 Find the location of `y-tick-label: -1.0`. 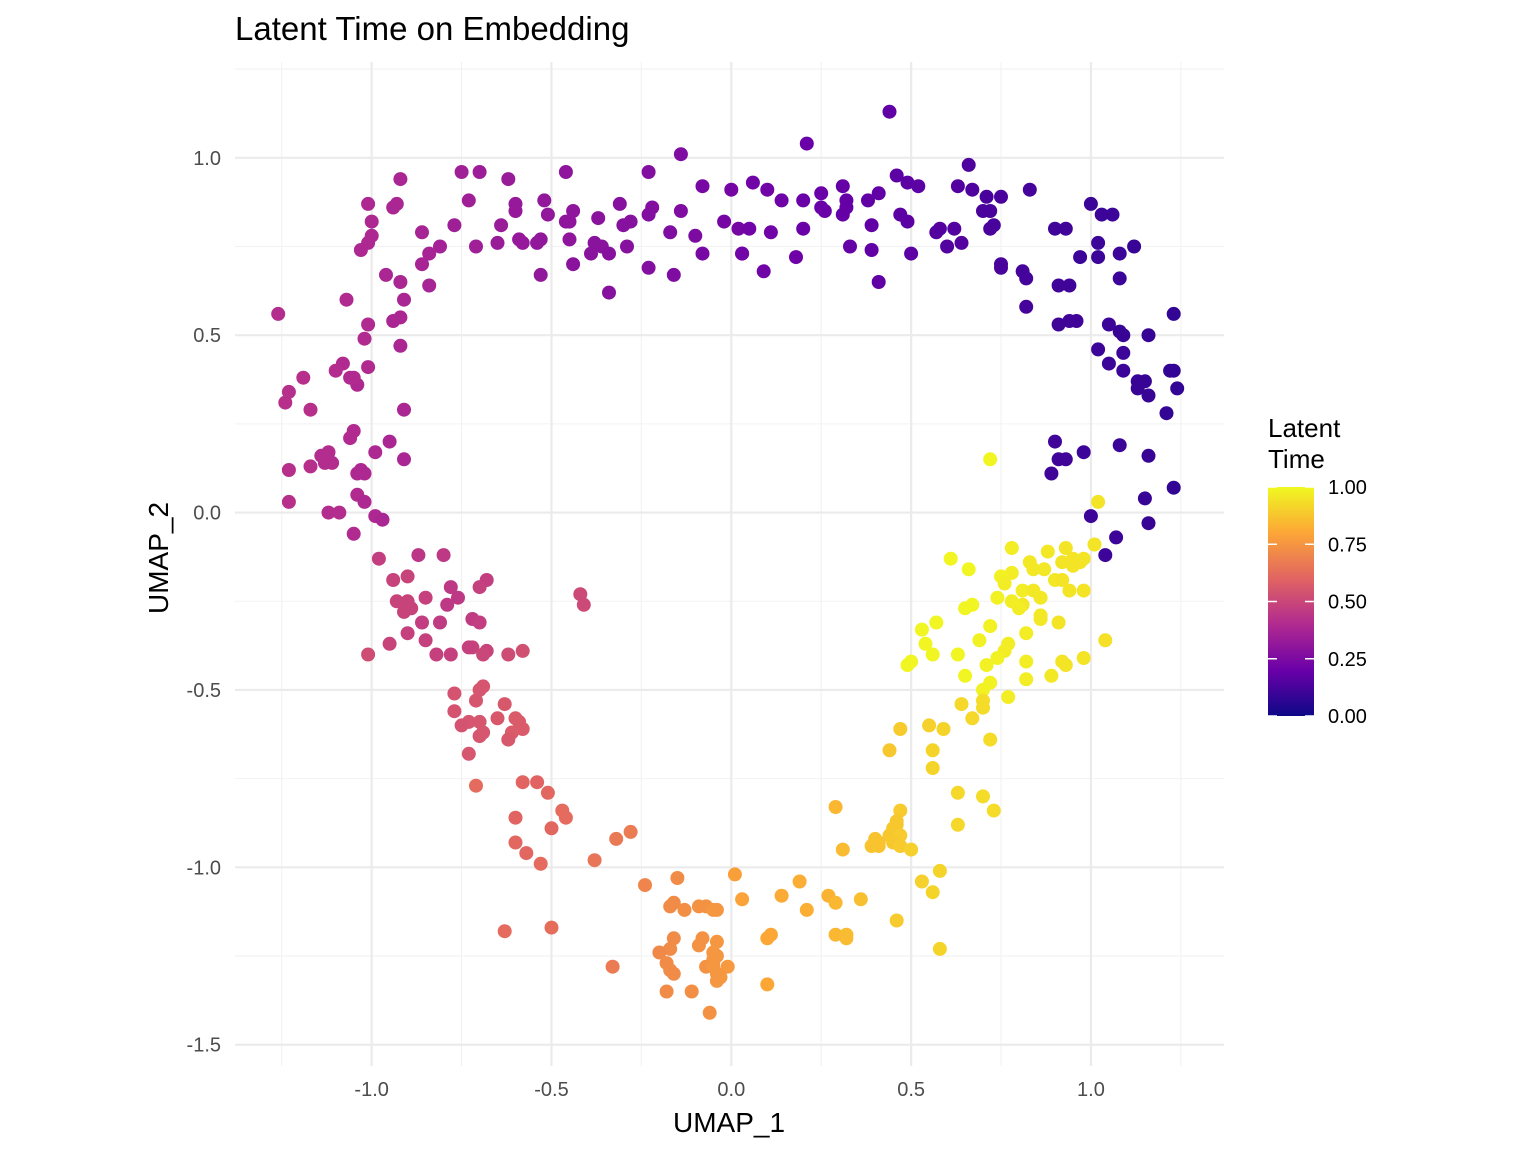

y-tick-label: -1.0 is located at coordinates (204, 868).